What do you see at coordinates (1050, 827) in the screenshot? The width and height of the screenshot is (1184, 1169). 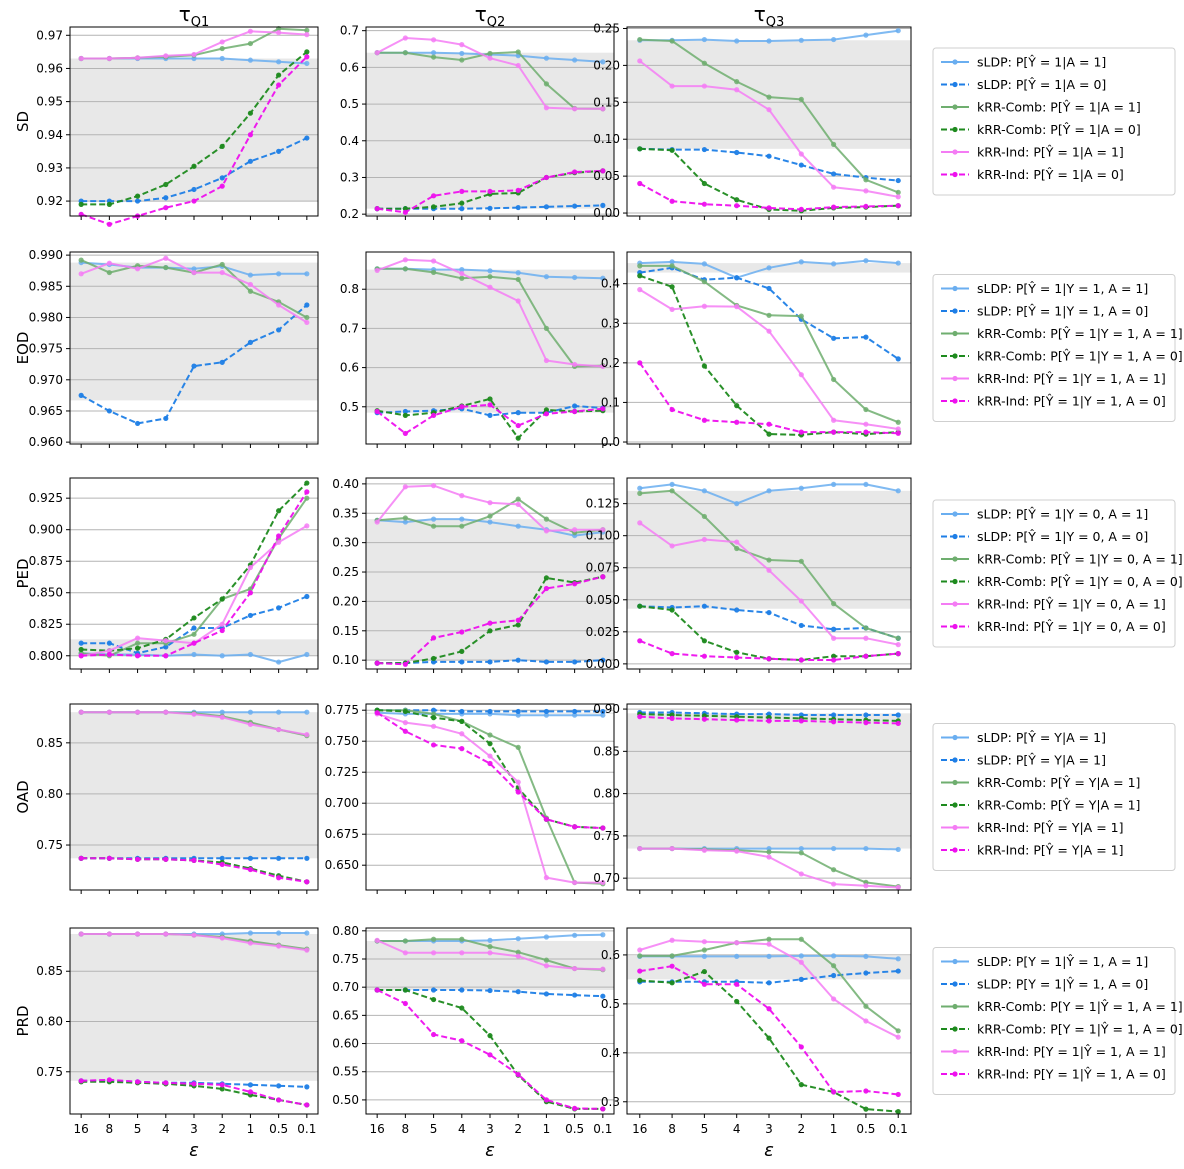 I see `legend-label: kRR-Ind: P[Ŷ = Y|A = 1]` at bounding box center [1050, 827].